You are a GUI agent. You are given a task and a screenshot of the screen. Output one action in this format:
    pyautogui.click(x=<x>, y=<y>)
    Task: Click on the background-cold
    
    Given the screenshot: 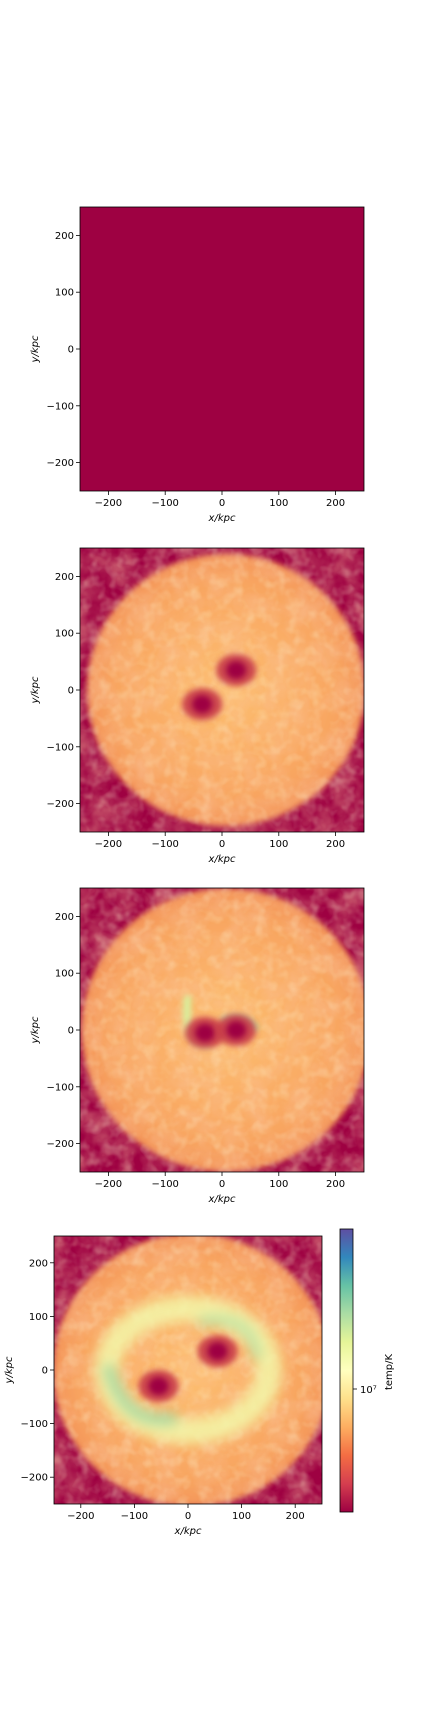 What is the action you would take?
    pyautogui.click(x=222, y=349)
    